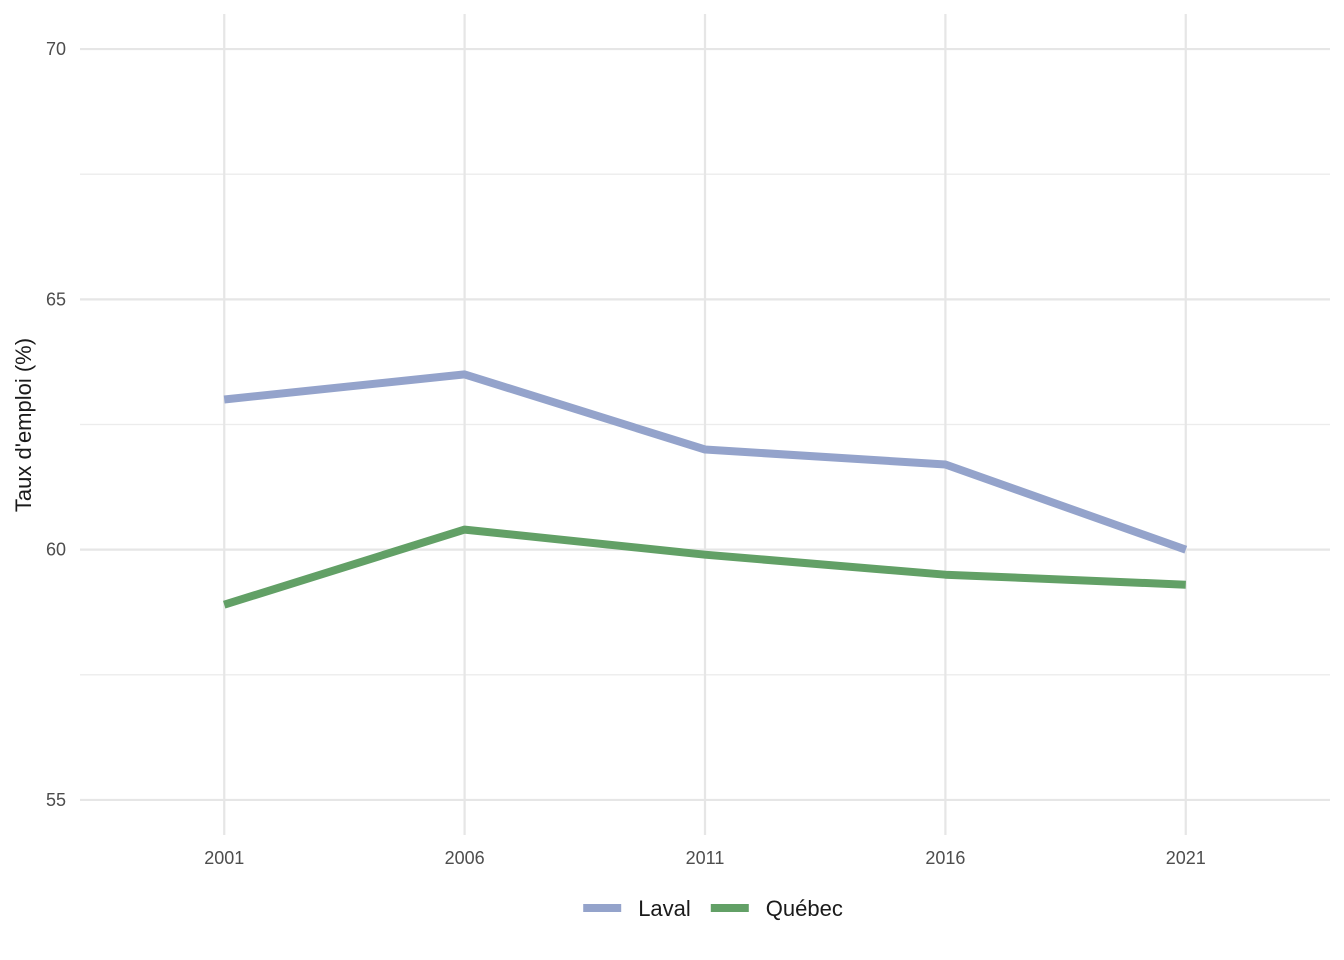 The width and height of the screenshot is (1344, 960). Describe the element at coordinates (56, 800) in the screenshot. I see `y-tick-label: 55` at that location.